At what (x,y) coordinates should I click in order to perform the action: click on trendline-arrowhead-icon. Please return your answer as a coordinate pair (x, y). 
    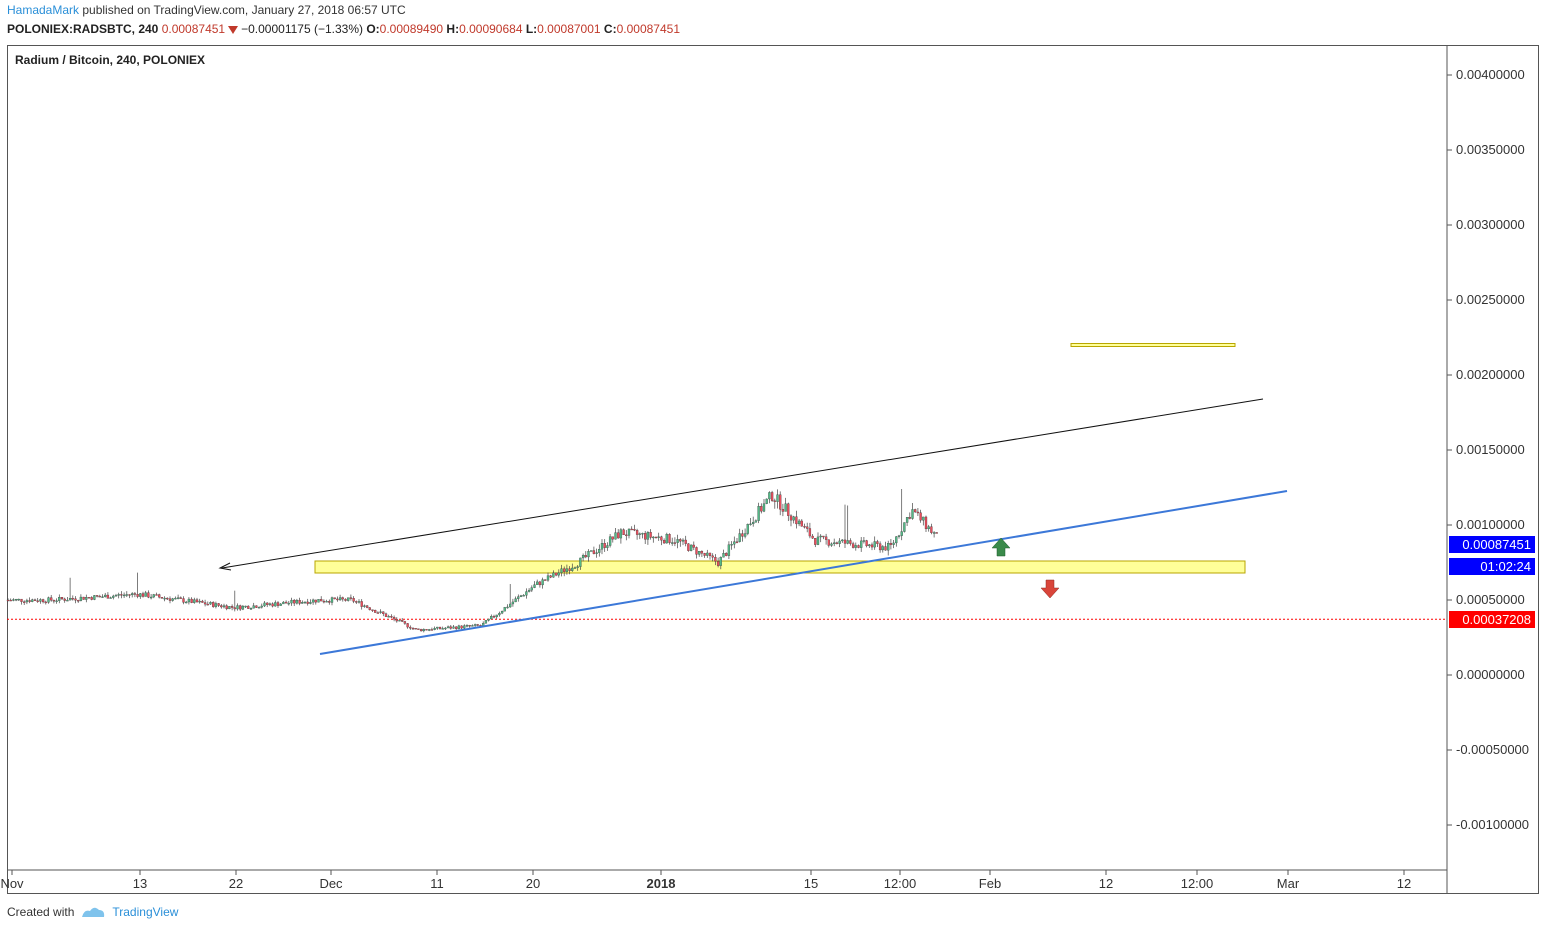
    Looking at the image, I should click on (225, 566).